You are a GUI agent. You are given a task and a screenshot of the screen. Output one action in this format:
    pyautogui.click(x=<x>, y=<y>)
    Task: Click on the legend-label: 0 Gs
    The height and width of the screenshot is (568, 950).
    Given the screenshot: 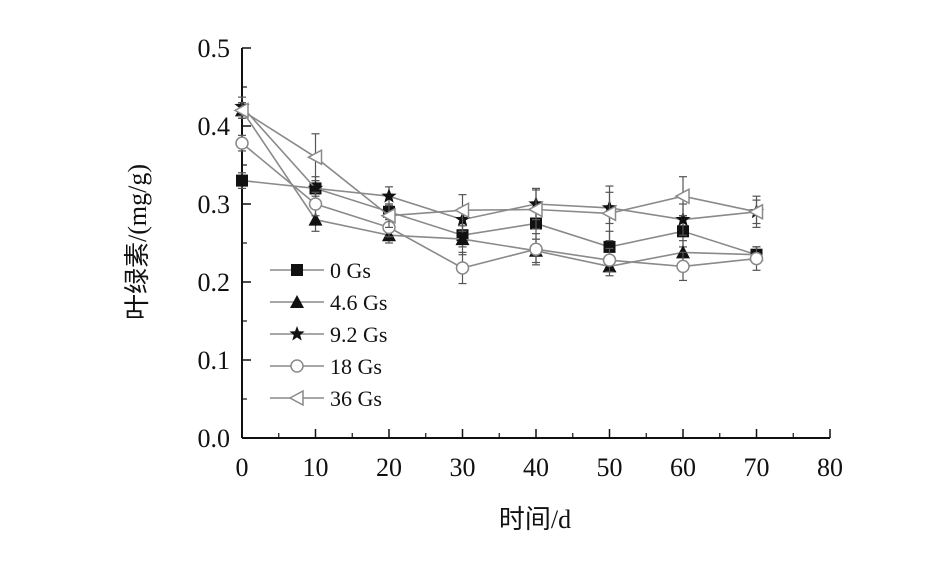 What is the action you would take?
    pyautogui.click(x=350, y=270)
    